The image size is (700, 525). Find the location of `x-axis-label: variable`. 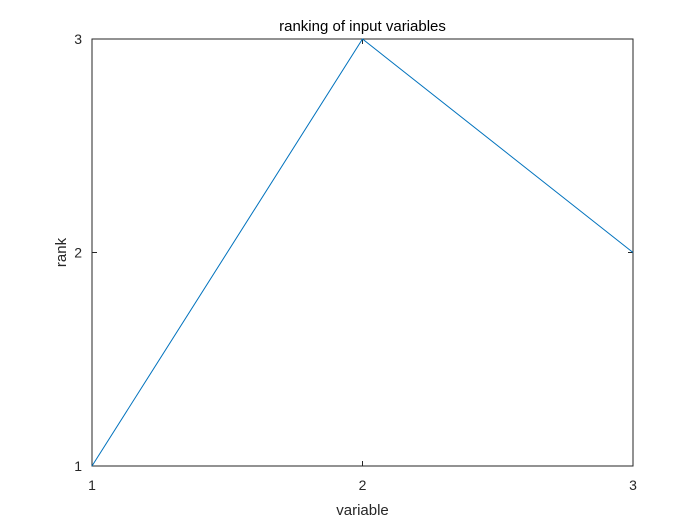

x-axis-label: variable is located at coordinates (362, 510).